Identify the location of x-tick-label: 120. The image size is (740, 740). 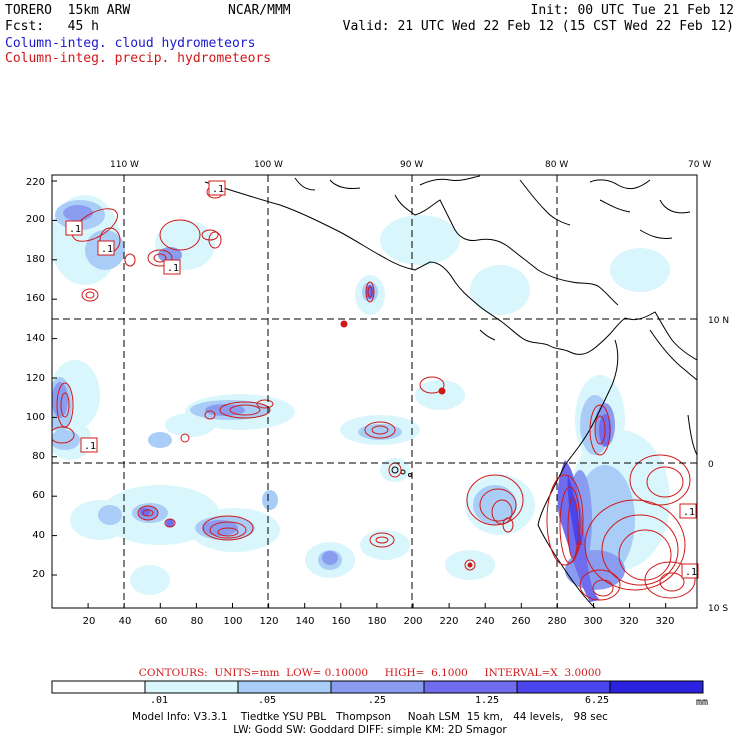
(268, 621).